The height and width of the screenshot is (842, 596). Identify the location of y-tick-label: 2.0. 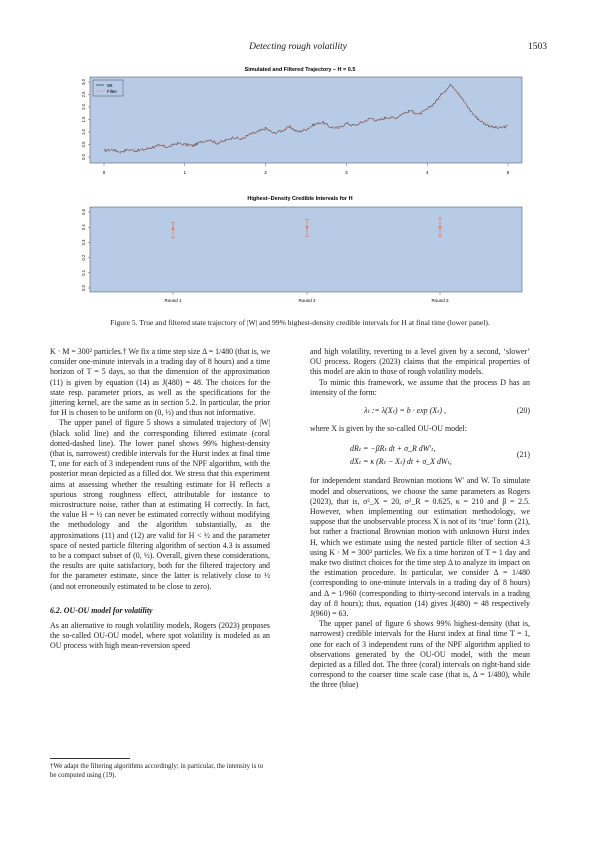
(83, 106).